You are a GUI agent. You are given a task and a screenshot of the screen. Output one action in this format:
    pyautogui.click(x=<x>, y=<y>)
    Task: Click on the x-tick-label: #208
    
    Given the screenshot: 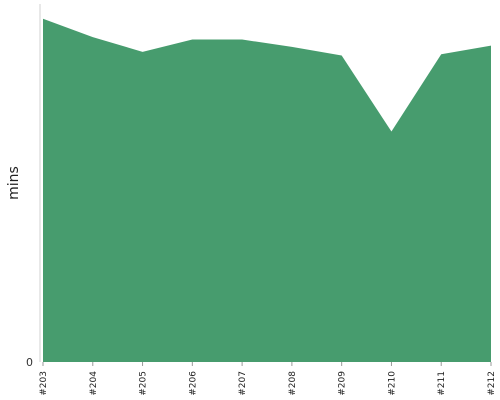 What is the action you would take?
    pyautogui.click(x=293, y=383)
    